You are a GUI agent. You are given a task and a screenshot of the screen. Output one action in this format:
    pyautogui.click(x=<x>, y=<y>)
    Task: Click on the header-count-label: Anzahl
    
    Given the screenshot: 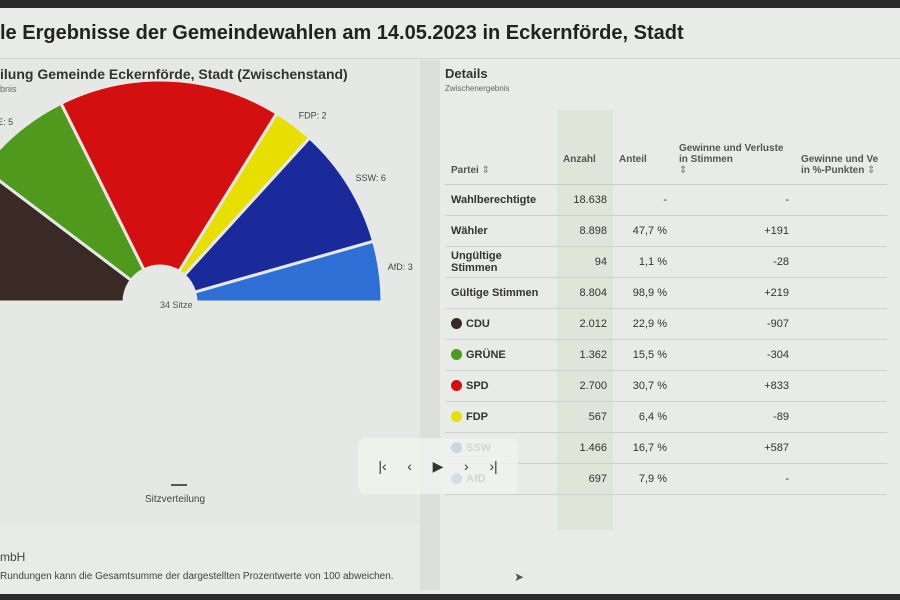 What is the action you would take?
    pyautogui.click(x=579, y=159)
    